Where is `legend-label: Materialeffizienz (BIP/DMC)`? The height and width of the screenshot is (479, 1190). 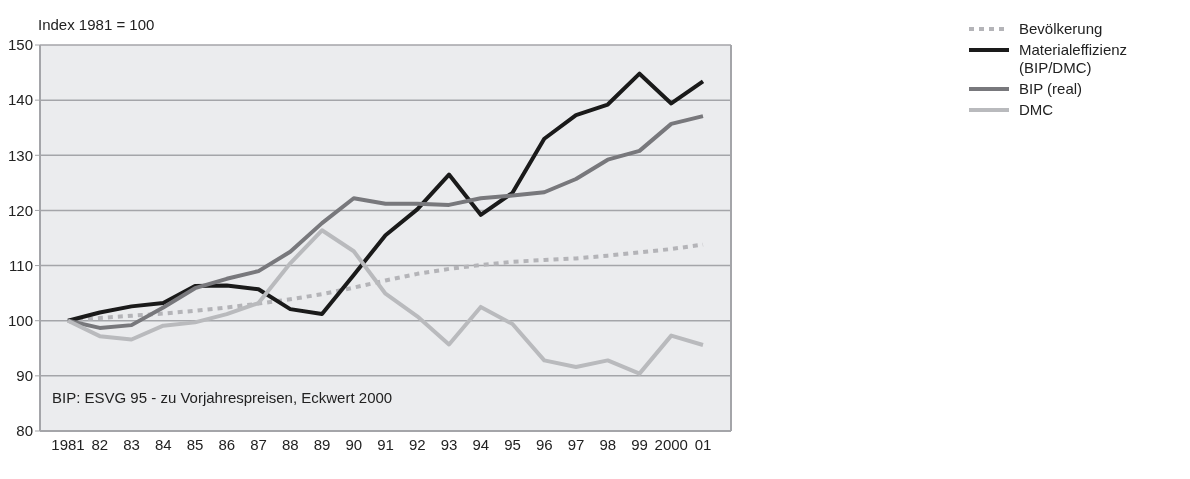
legend-label: Materialeffizienz (BIP/DMC) is located at coordinates (1074, 59).